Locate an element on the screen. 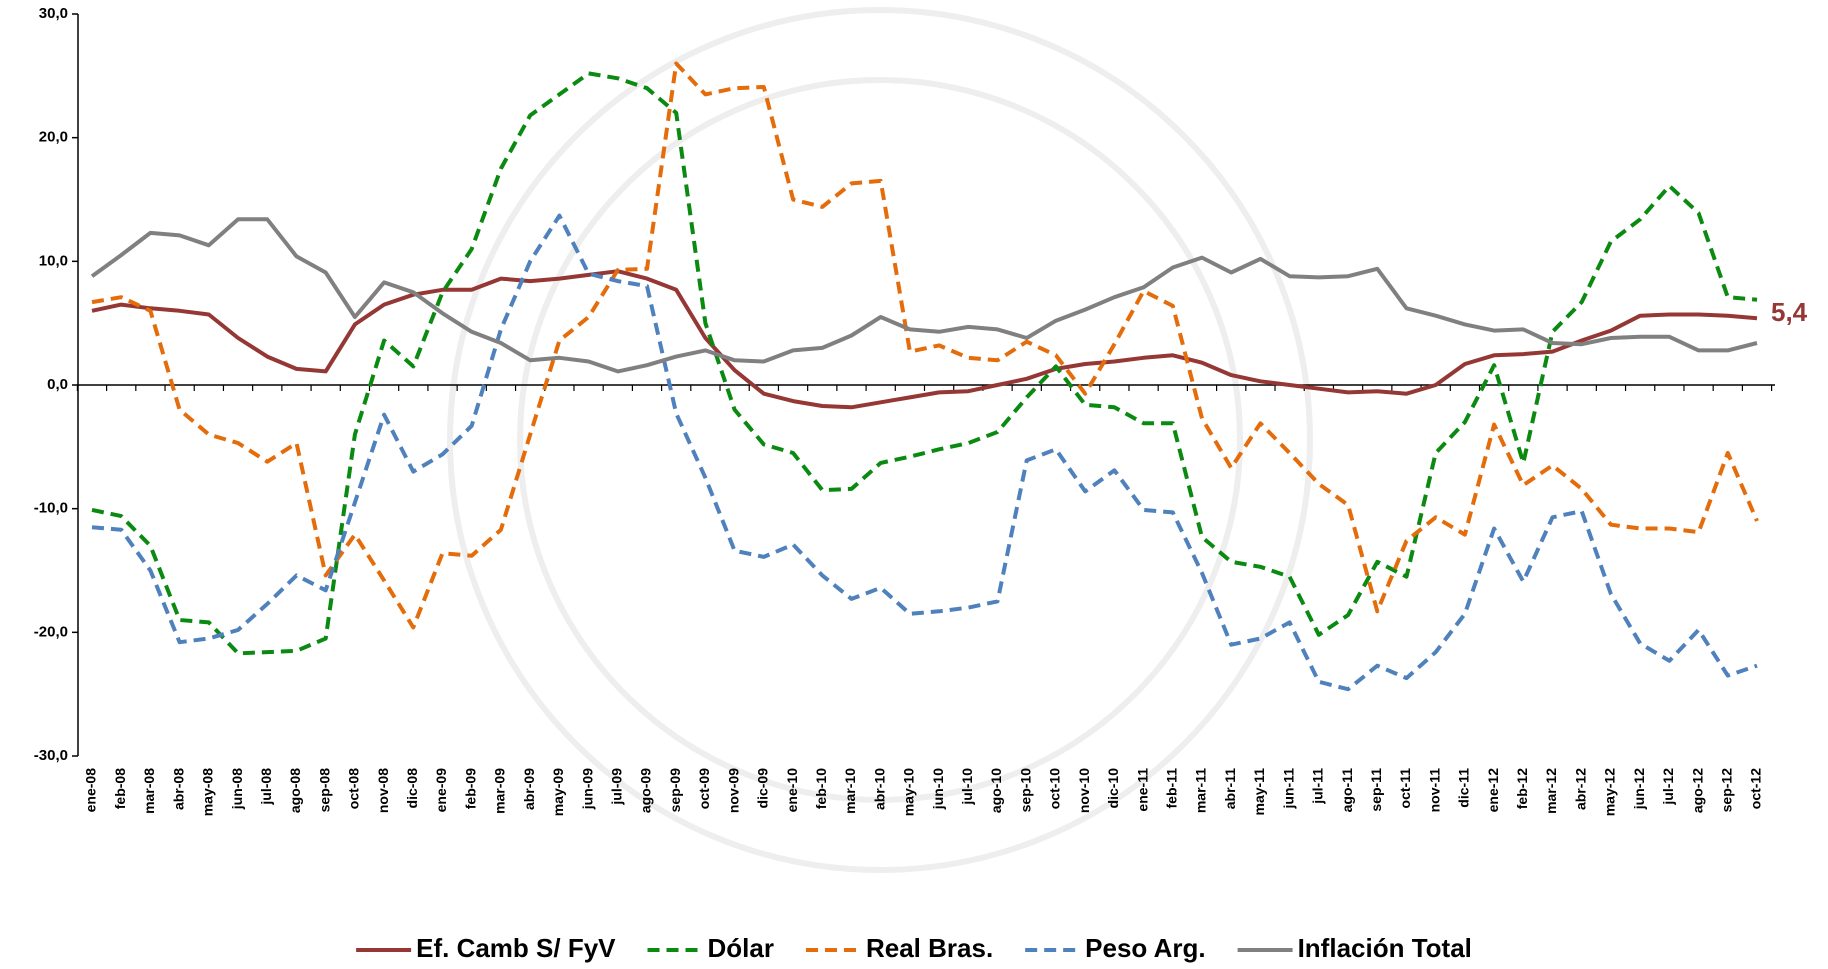 Image resolution: width=1828 pixels, height=969 pixels. legend-label: Peso Arg. is located at coordinates (1145, 948).